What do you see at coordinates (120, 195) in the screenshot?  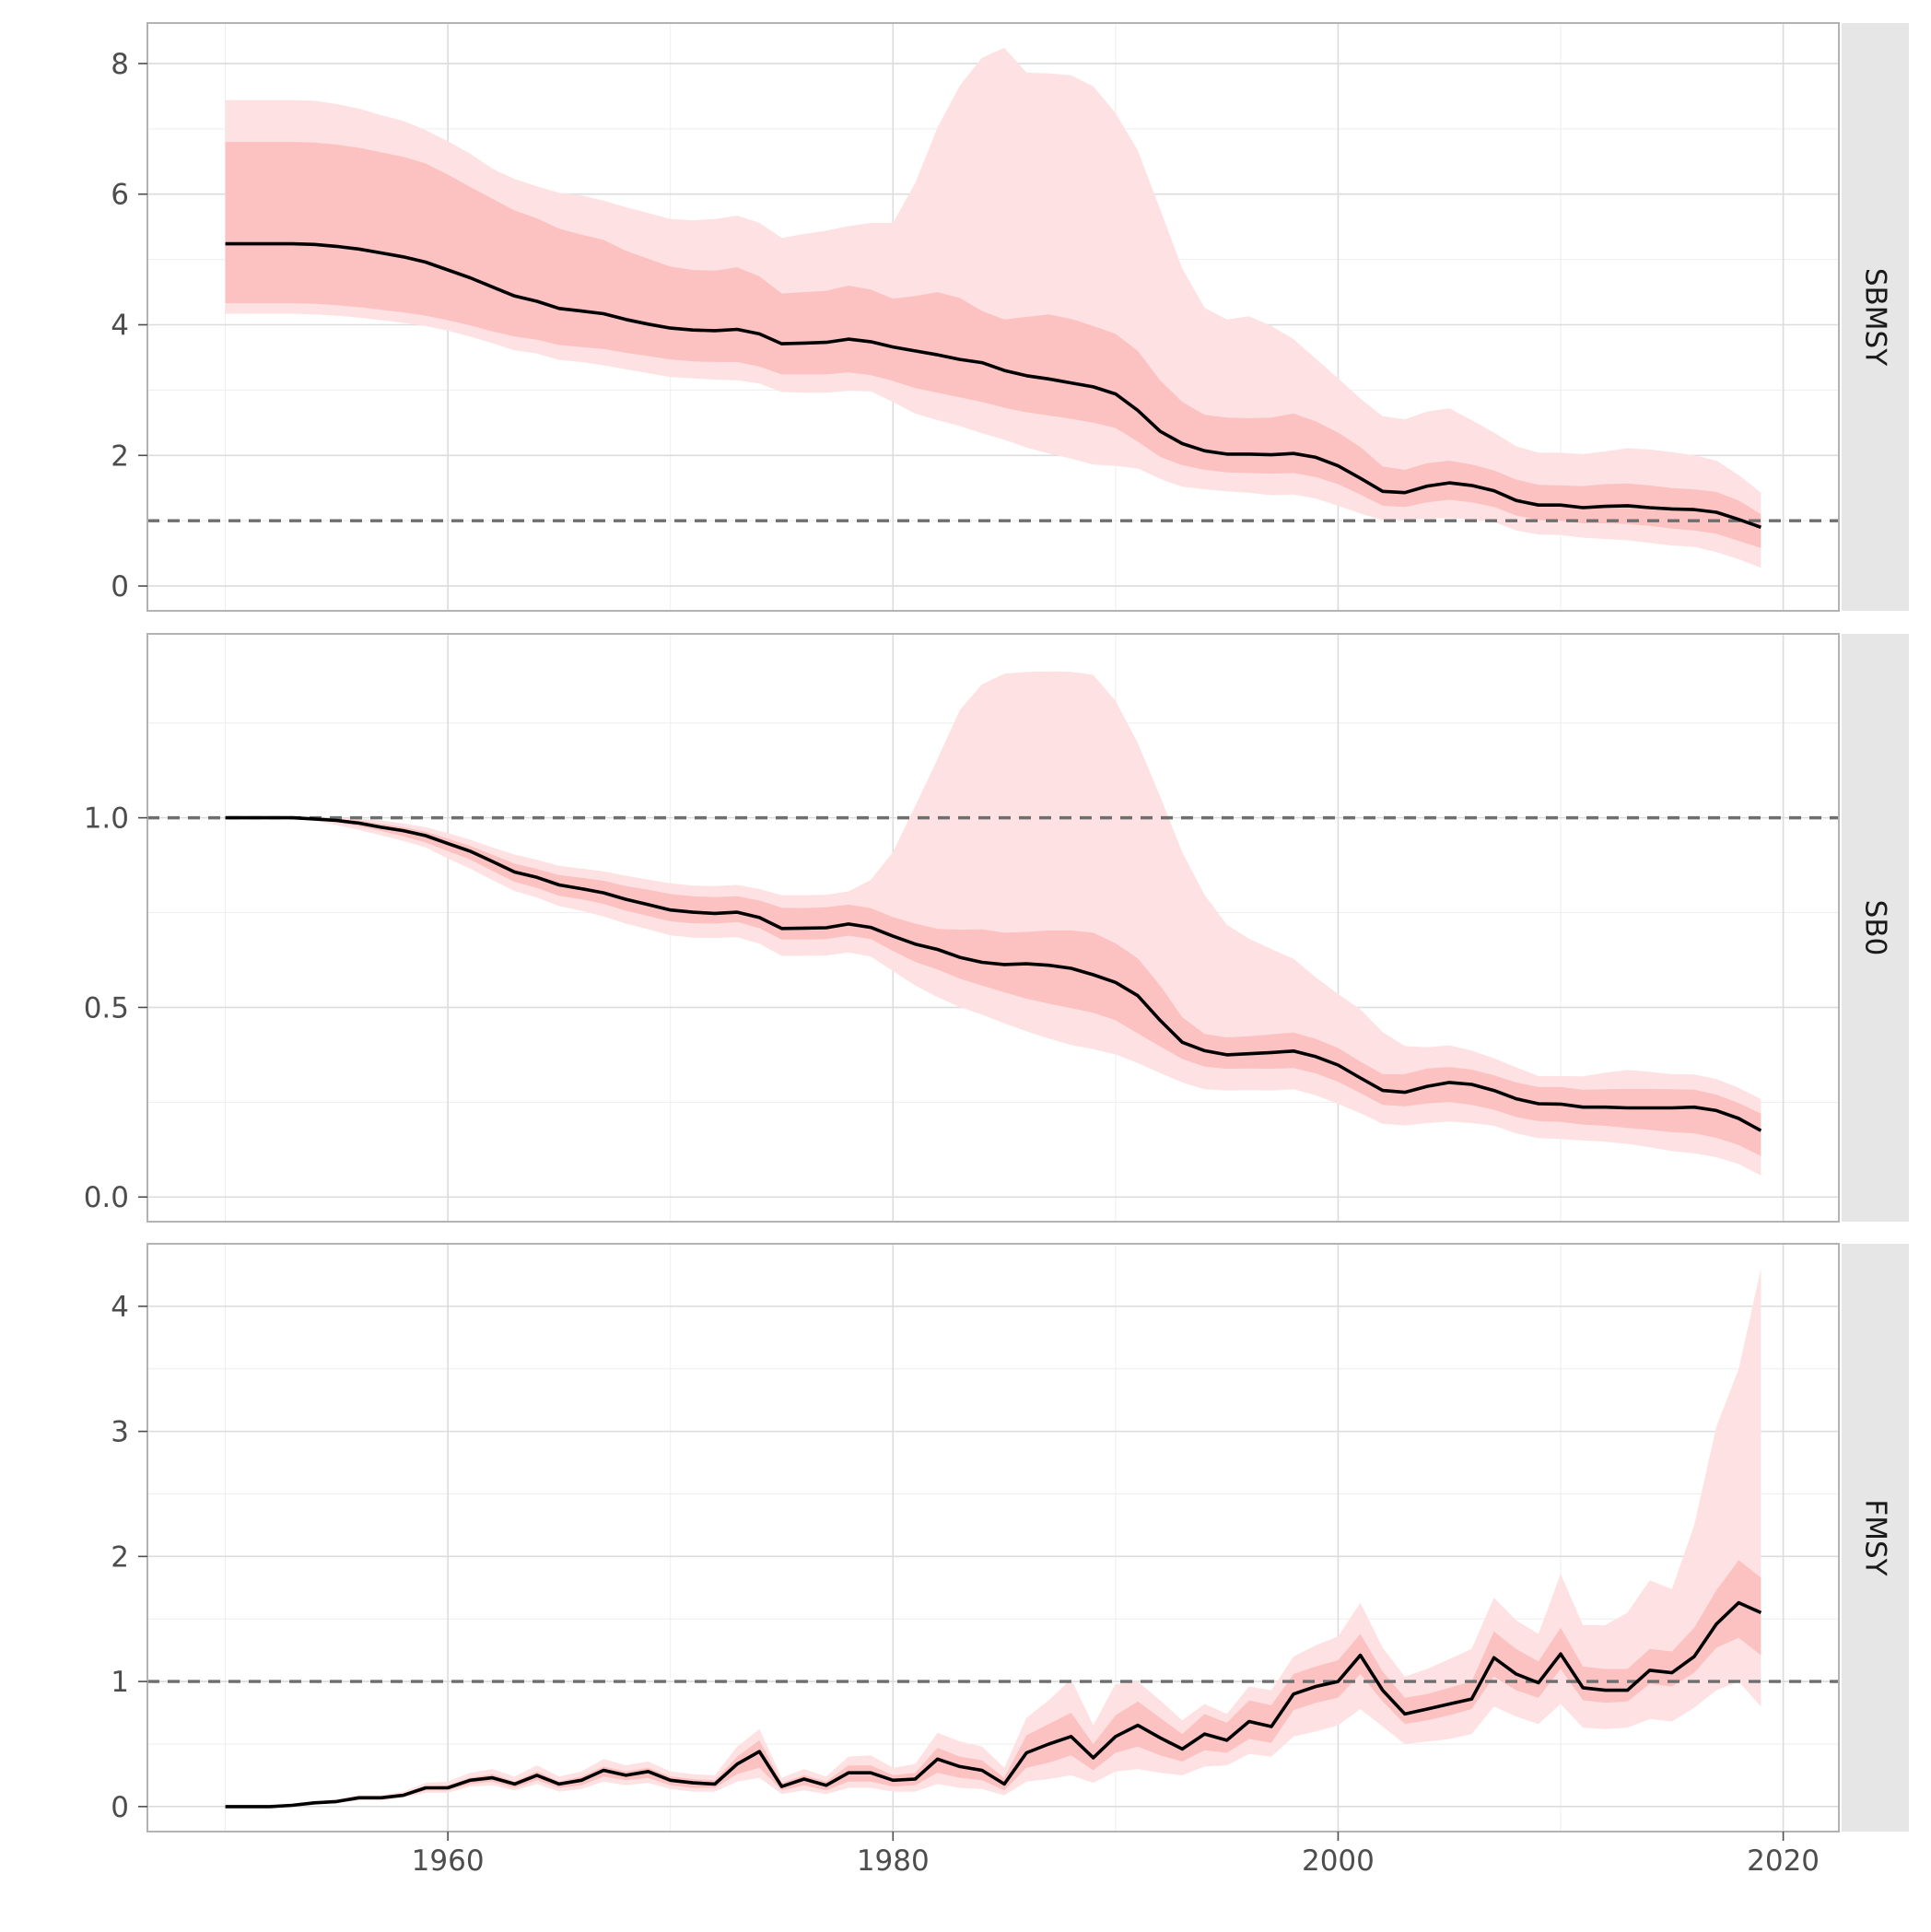 I see `y-tick-label: 6` at bounding box center [120, 195].